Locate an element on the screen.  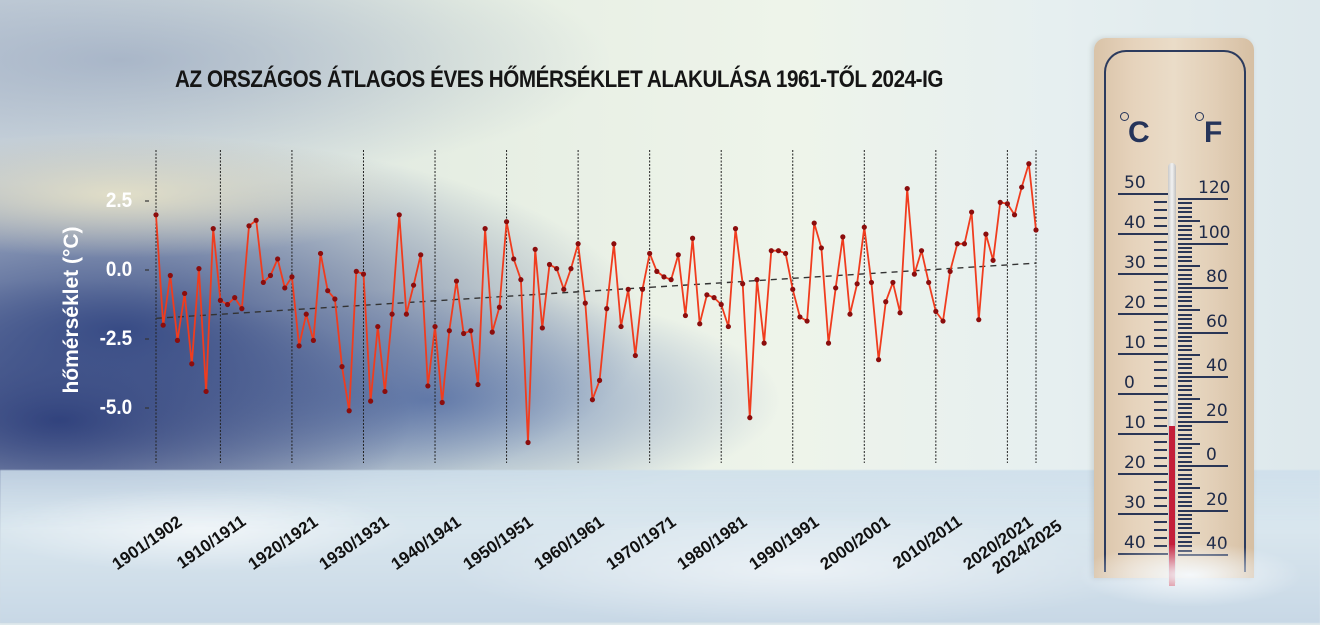
y-tick-label: 0.0 is located at coordinates (118, 269).